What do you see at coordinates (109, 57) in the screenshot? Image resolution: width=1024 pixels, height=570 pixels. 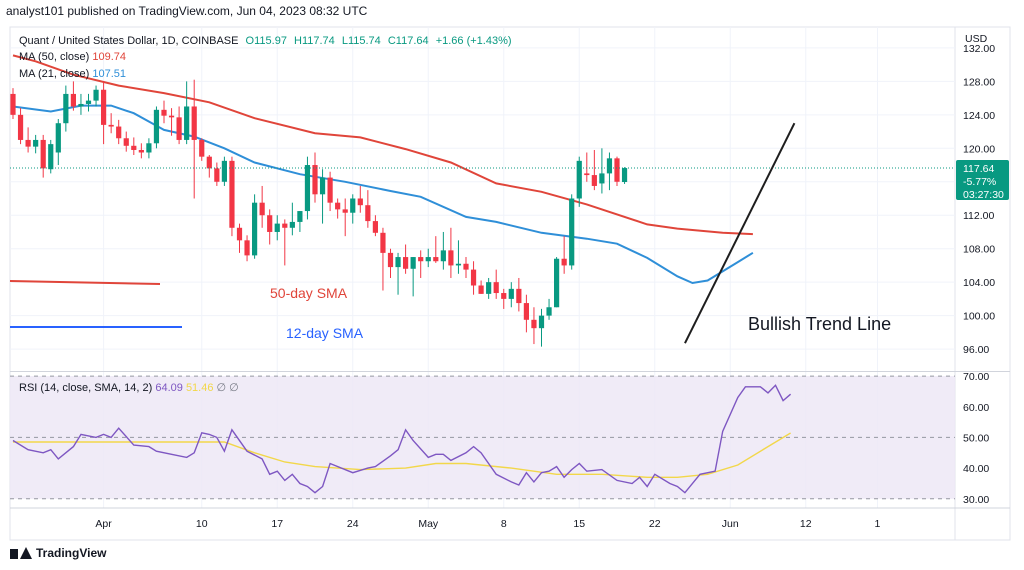 I see `ma50-value: 109.74` at bounding box center [109, 57].